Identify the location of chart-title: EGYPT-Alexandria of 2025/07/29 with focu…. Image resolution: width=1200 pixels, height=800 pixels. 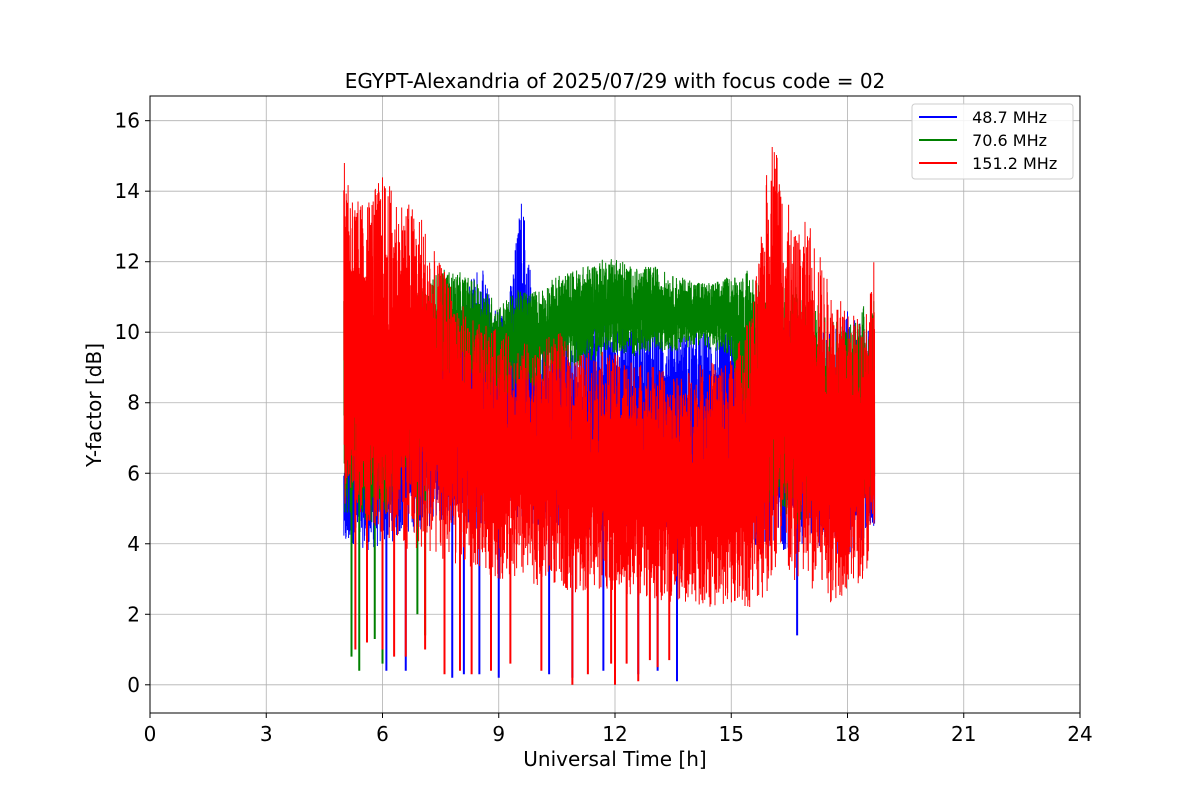
(615, 81).